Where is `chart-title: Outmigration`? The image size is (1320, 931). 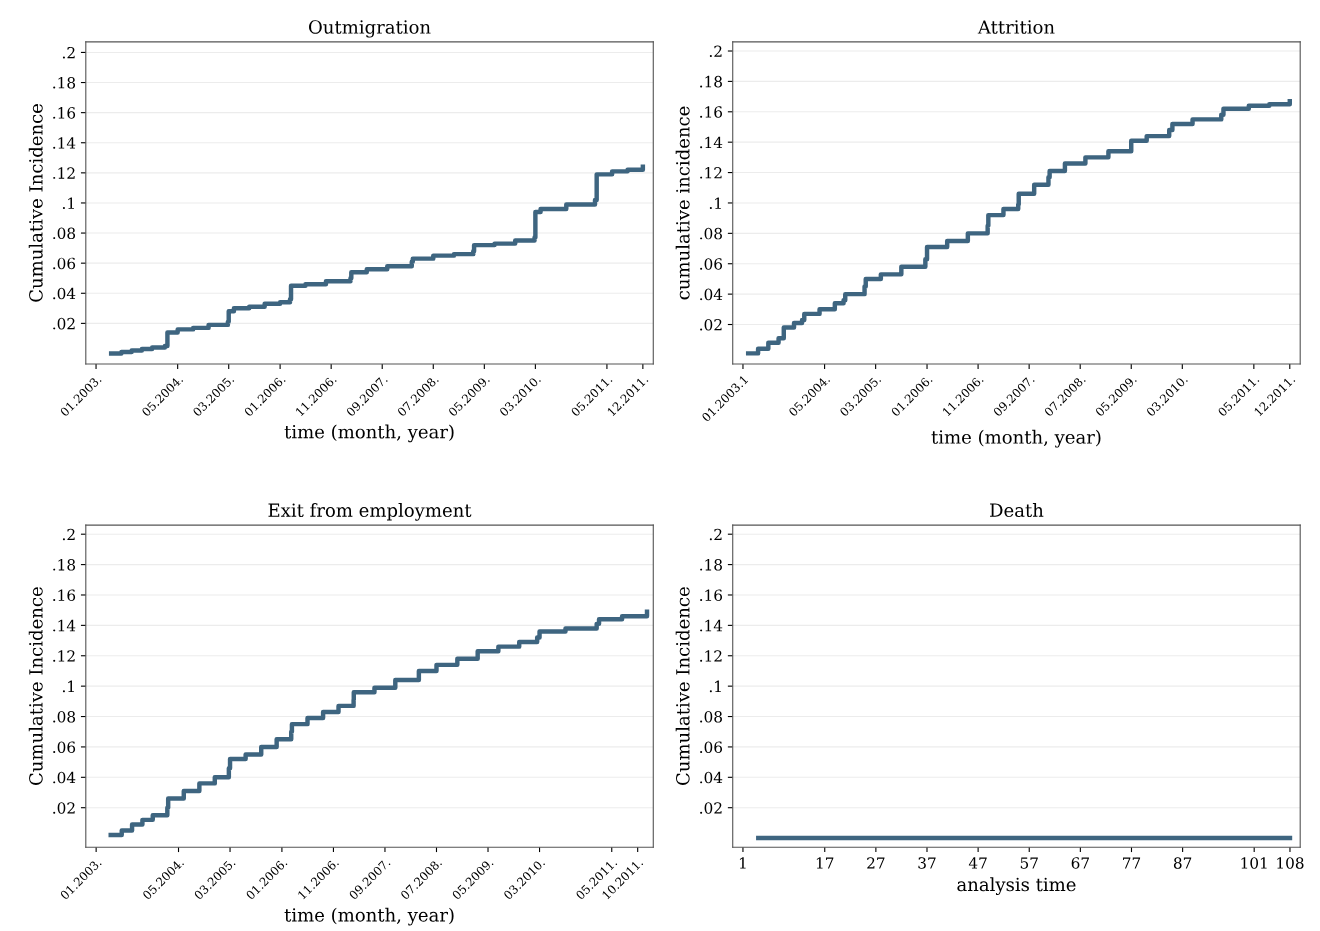 chart-title: Outmigration is located at coordinates (370, 29).